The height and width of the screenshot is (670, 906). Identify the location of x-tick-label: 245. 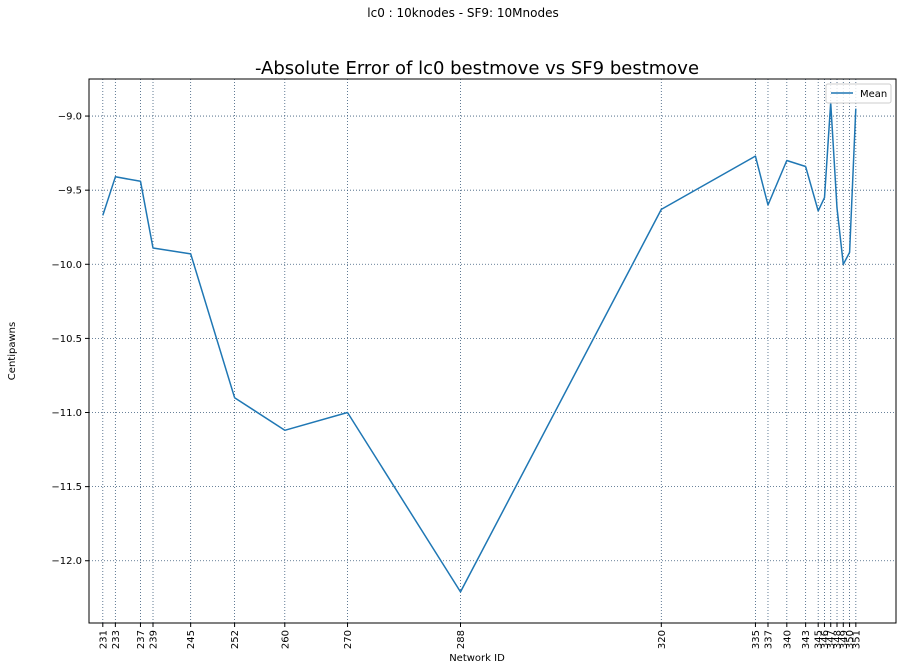
(191, 639).